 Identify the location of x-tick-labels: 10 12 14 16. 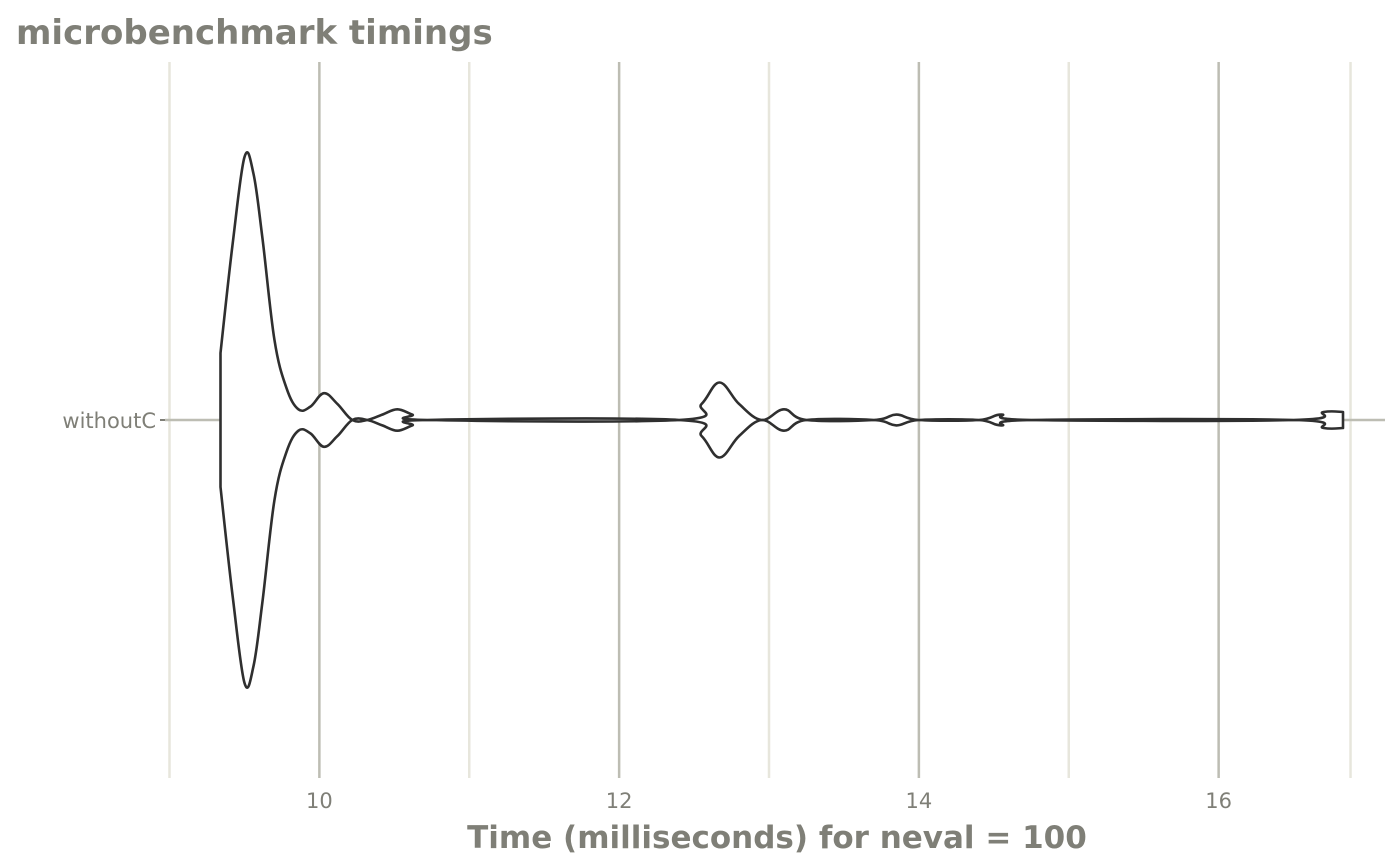
(769, 801).